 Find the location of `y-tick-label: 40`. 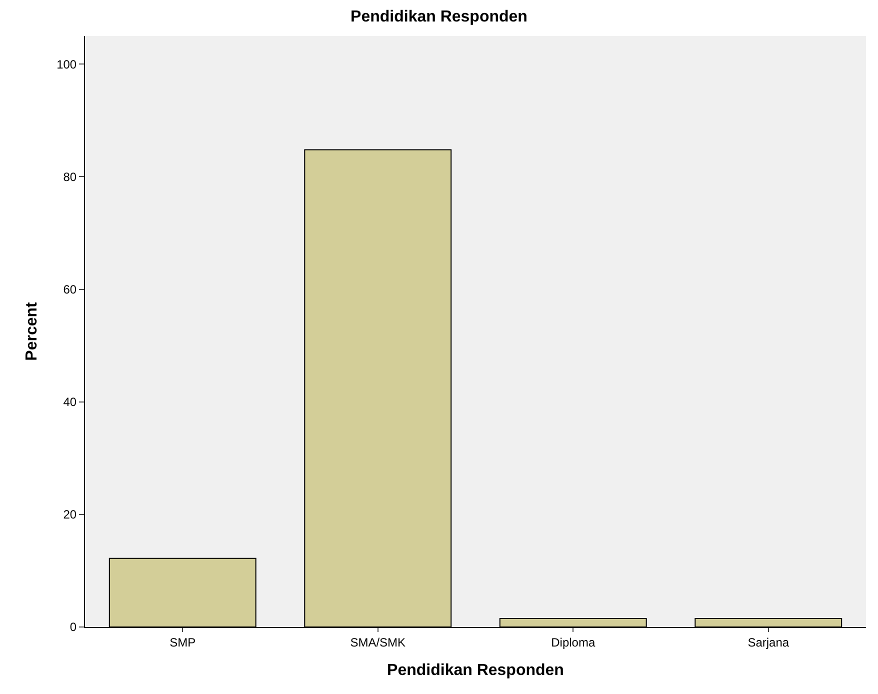

y-tick-label: 40 is located at coordinates (70, 402).